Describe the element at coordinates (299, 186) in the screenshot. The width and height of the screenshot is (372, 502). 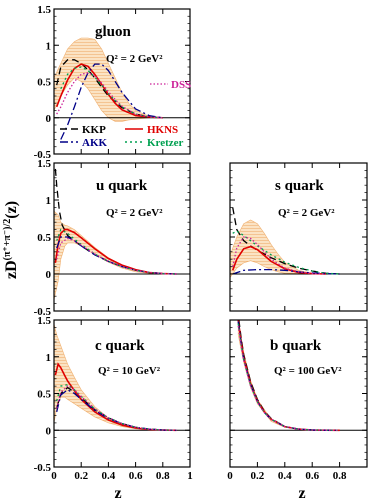
I see `panel-title: s quark` at that location.